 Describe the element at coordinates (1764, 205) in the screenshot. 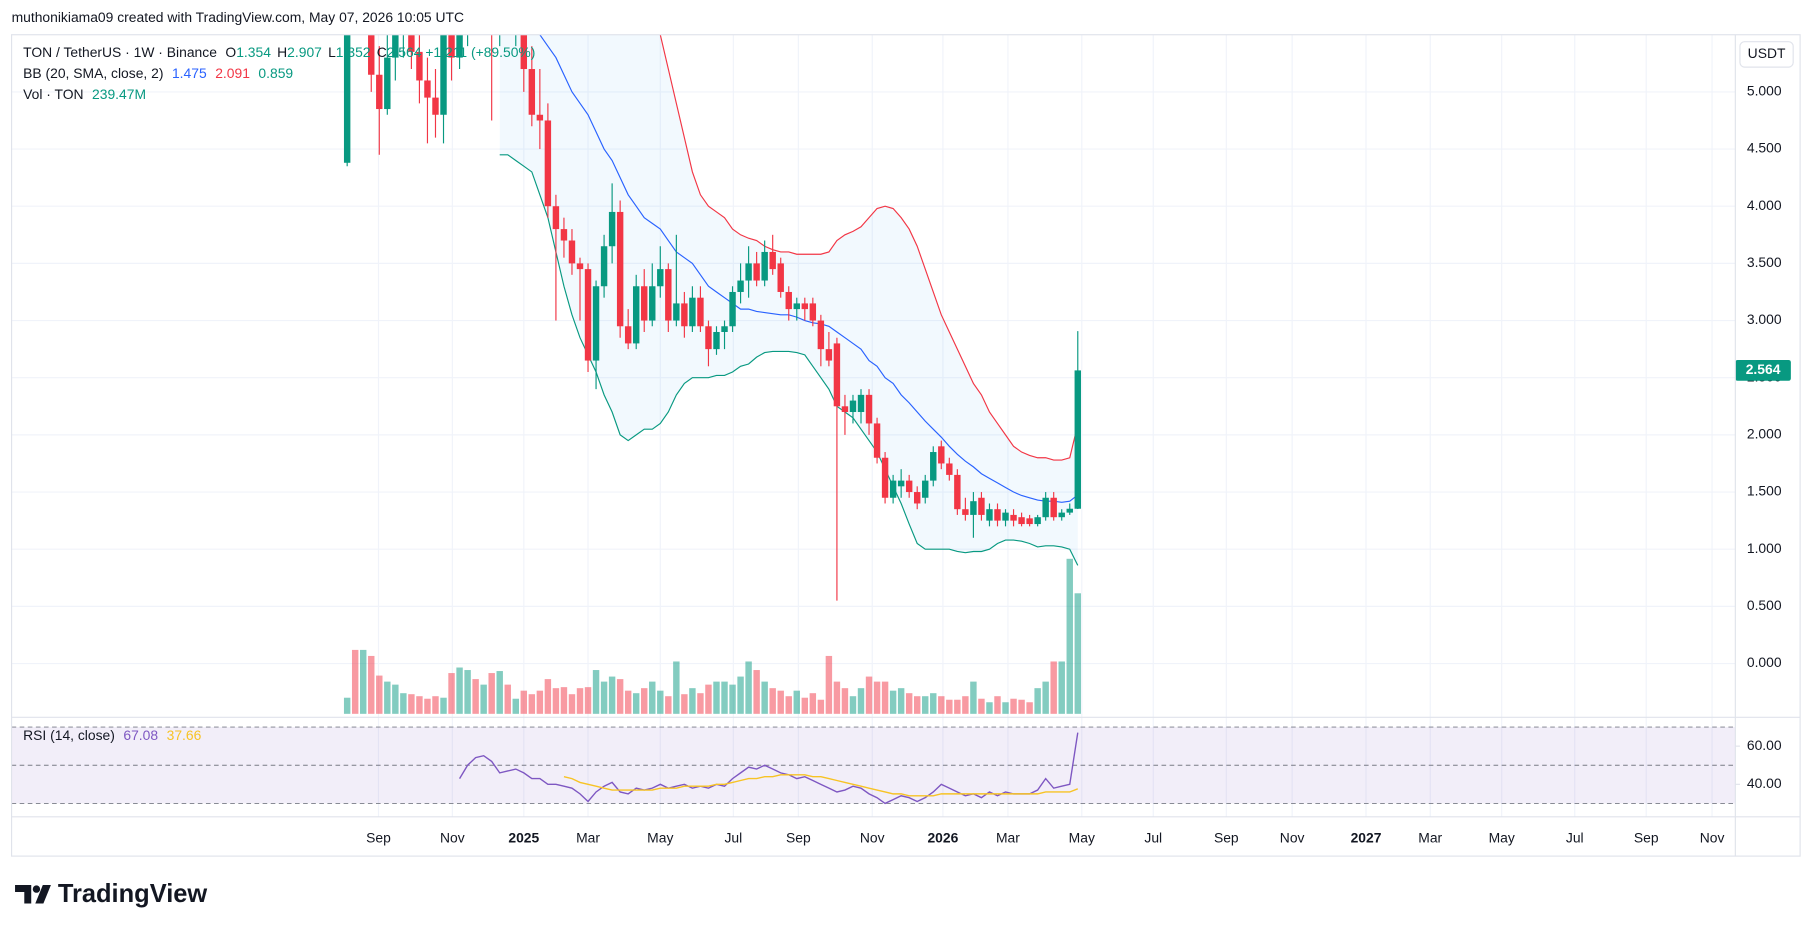

I see `y-tick-label: 4.000` at that location.